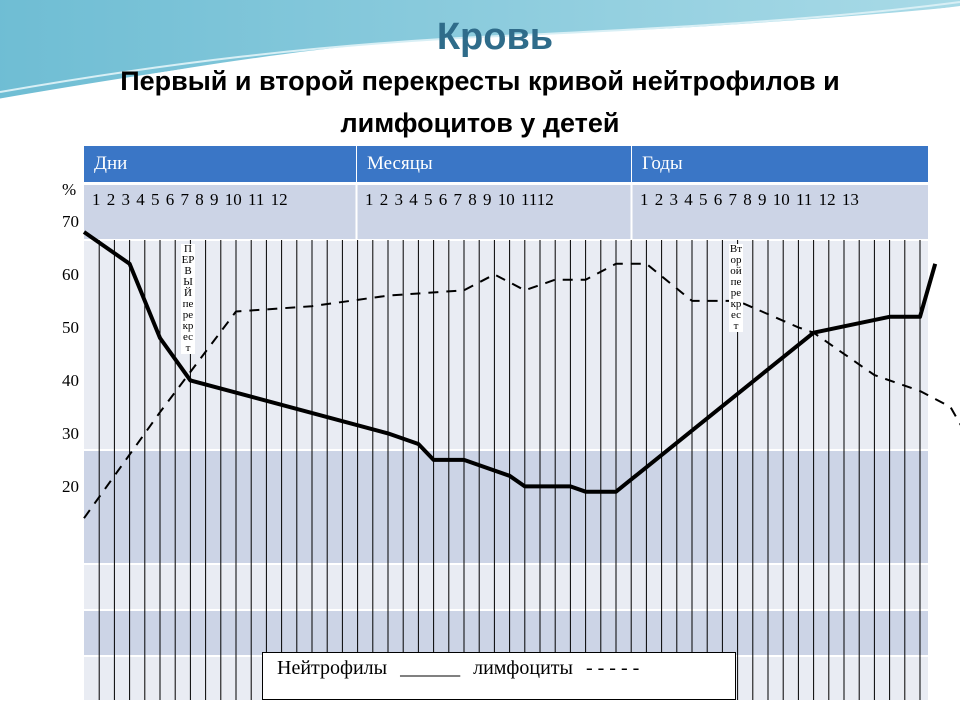 The image size is (960, 720). What do you see at coordinates (506, 633) in the screenshot?
I see `plot-band-dark` at bounding box center [506, 633].